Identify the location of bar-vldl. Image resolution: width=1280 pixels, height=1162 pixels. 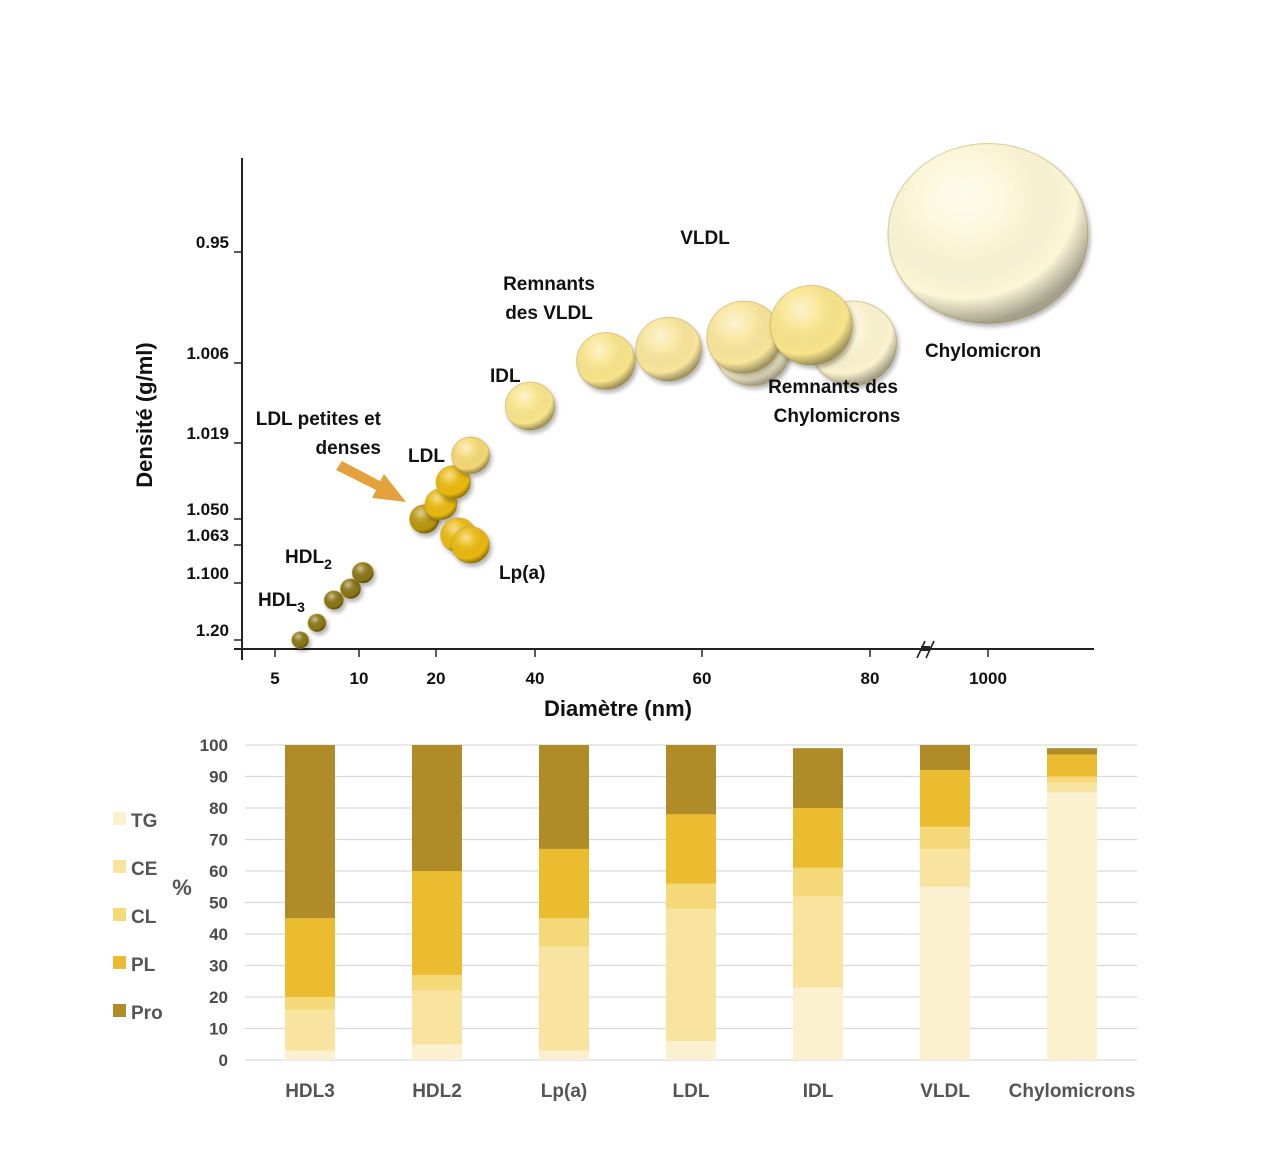
(945, 902).